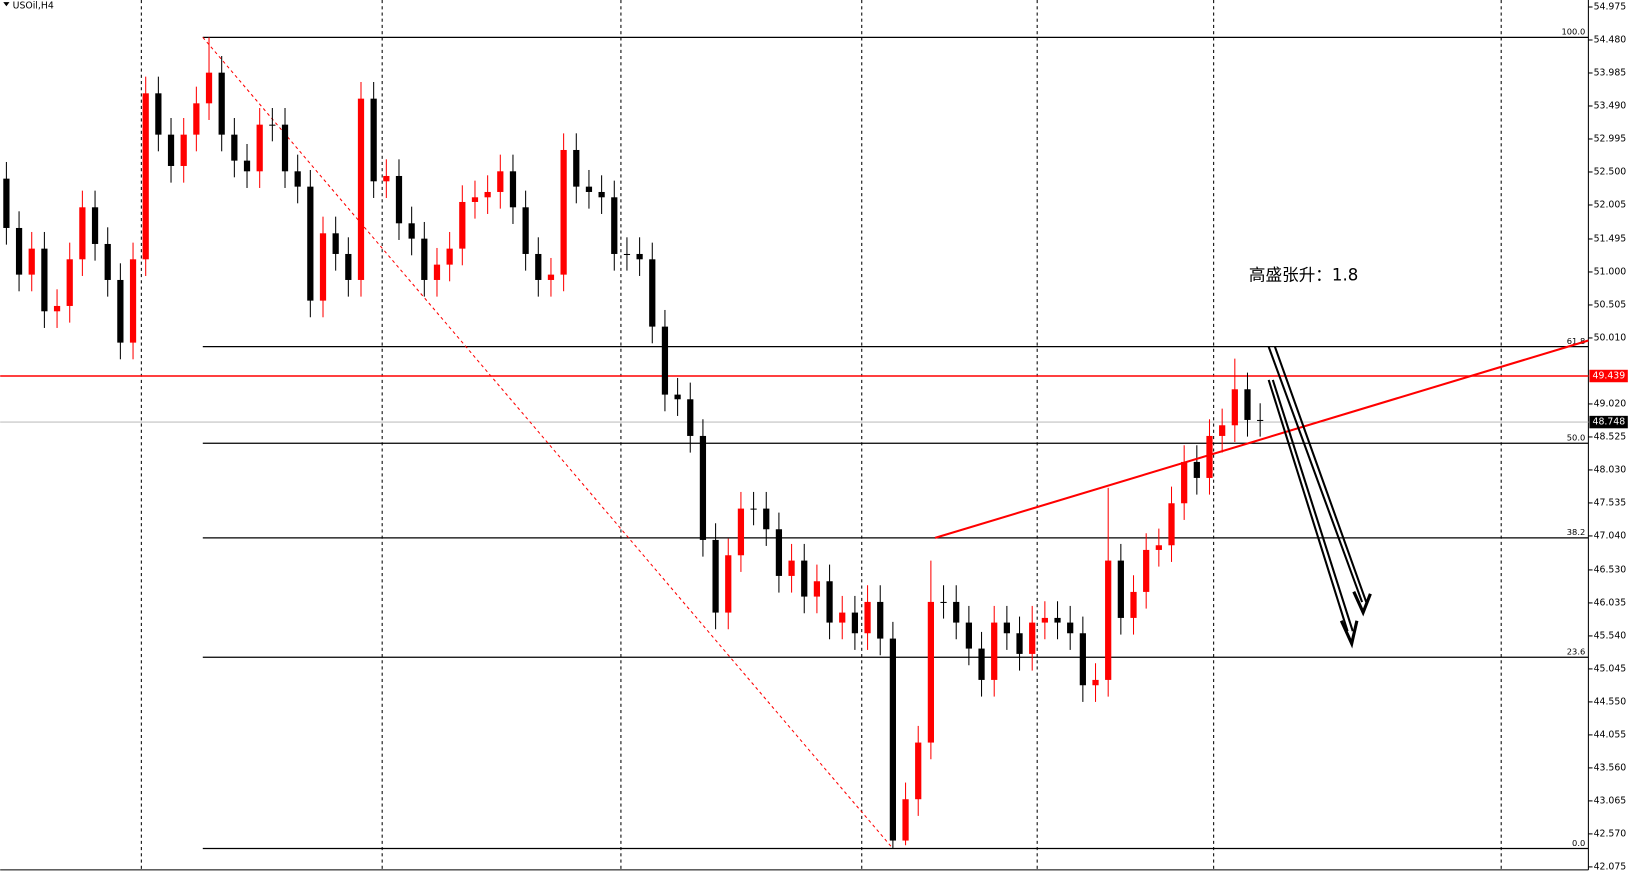  What do you see at coordinates (6, 4) in the screenshot?
I see `menu-triangle` at bounding box center [6, 4].